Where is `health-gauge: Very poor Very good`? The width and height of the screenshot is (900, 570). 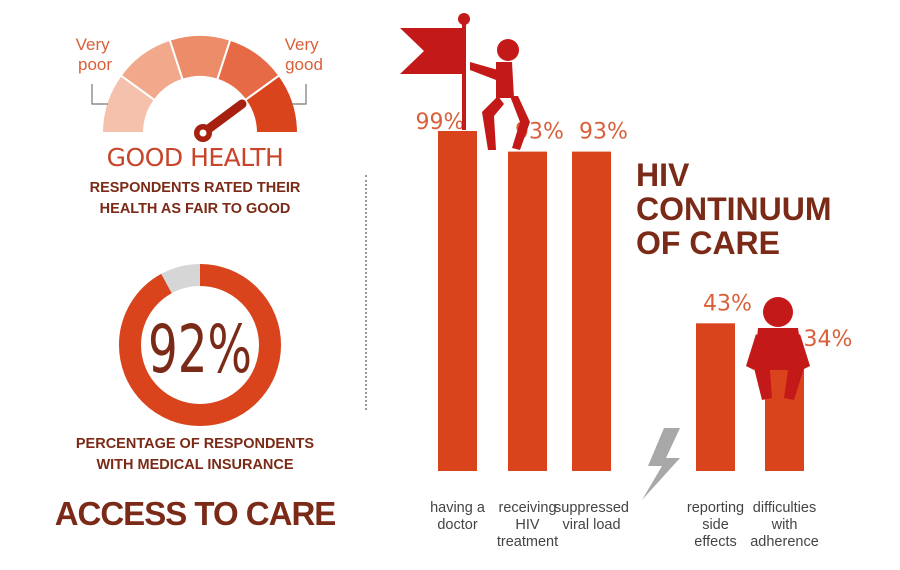 health-gauge: Very poor Very good is located at coordinates (200, 88).